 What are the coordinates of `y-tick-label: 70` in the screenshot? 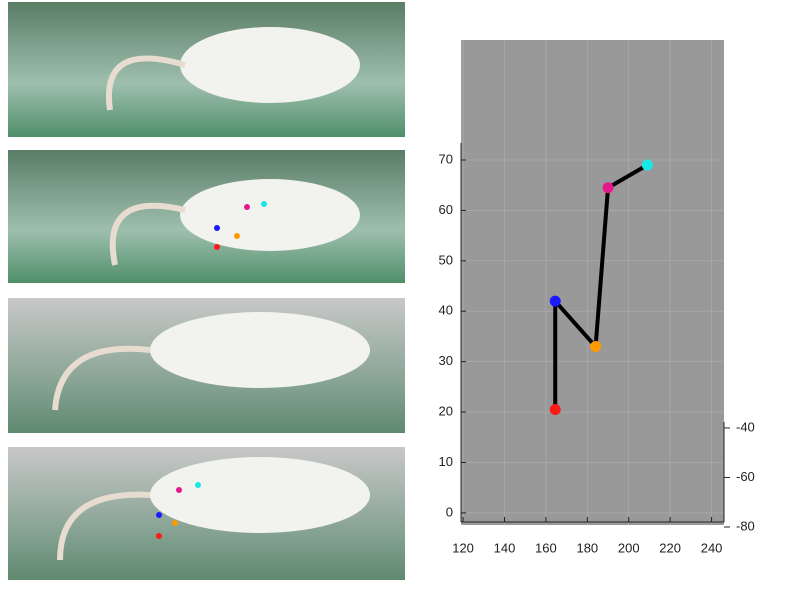 It's located at (446, 158).